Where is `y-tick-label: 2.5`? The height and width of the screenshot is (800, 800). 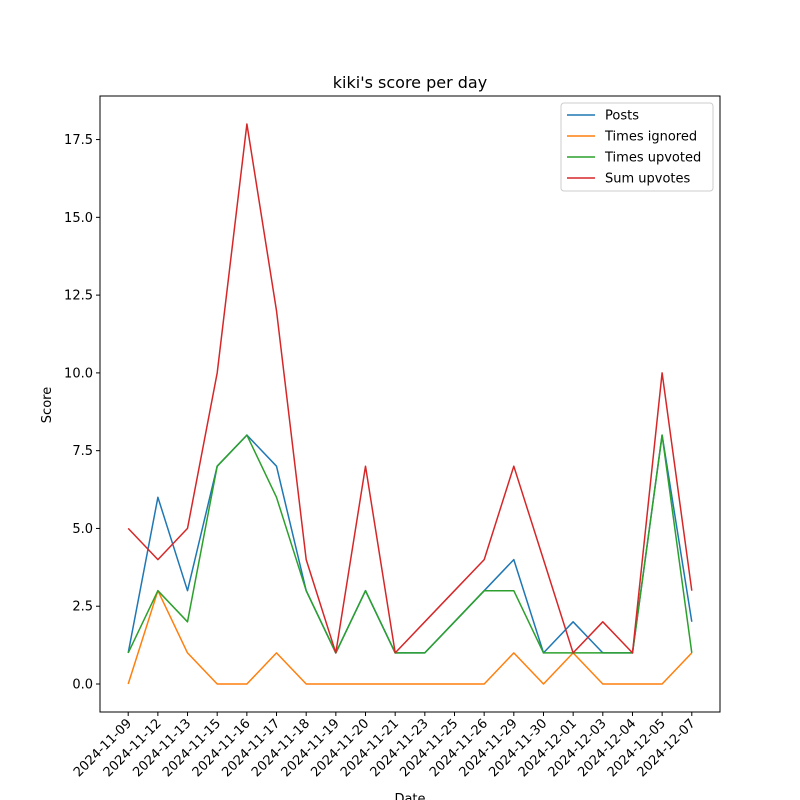
y-tick-label: 2.5 is located at coordinates (82, 607).